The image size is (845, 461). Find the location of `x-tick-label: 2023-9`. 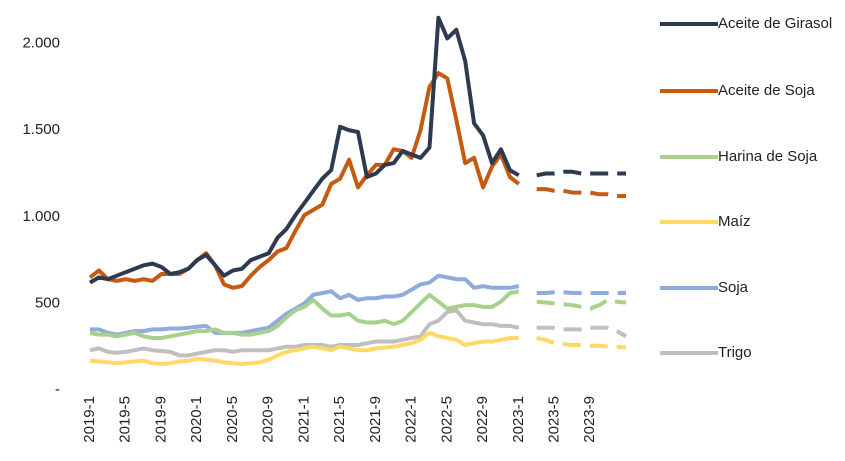

x-tick-label: 2023-9 is located at coordinates (589, 419).